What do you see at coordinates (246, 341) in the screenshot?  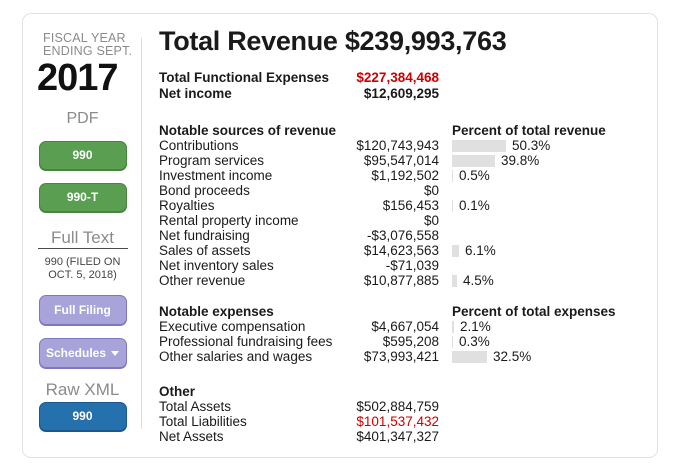 I see `row-label: Professional fundraising fees` at bounding box center [246, 341].